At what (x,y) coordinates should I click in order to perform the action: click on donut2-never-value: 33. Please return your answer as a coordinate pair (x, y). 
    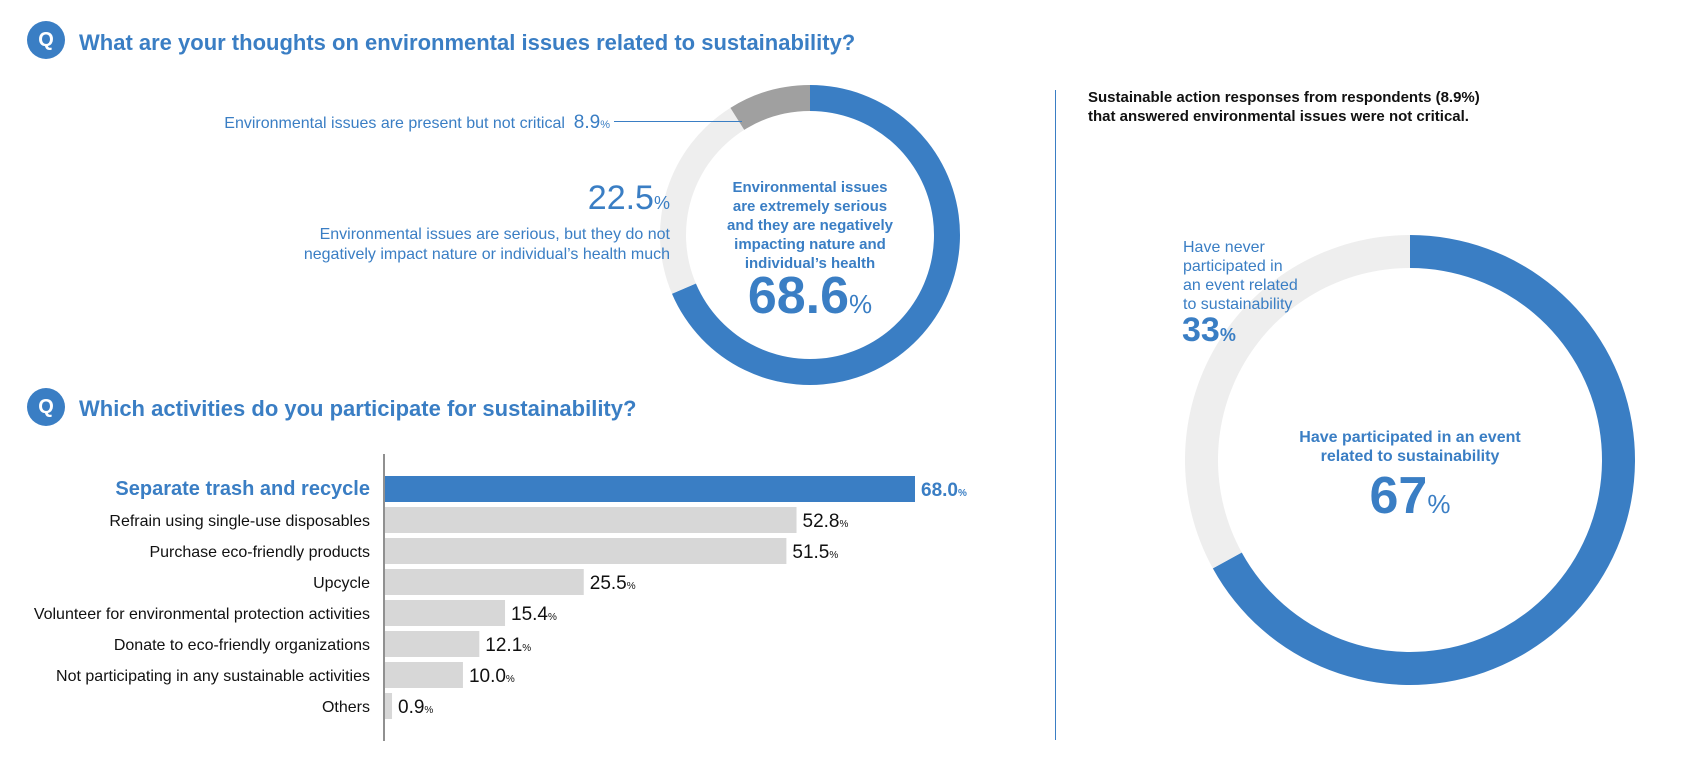
    Looking at the image, I should click on (1201, 330).